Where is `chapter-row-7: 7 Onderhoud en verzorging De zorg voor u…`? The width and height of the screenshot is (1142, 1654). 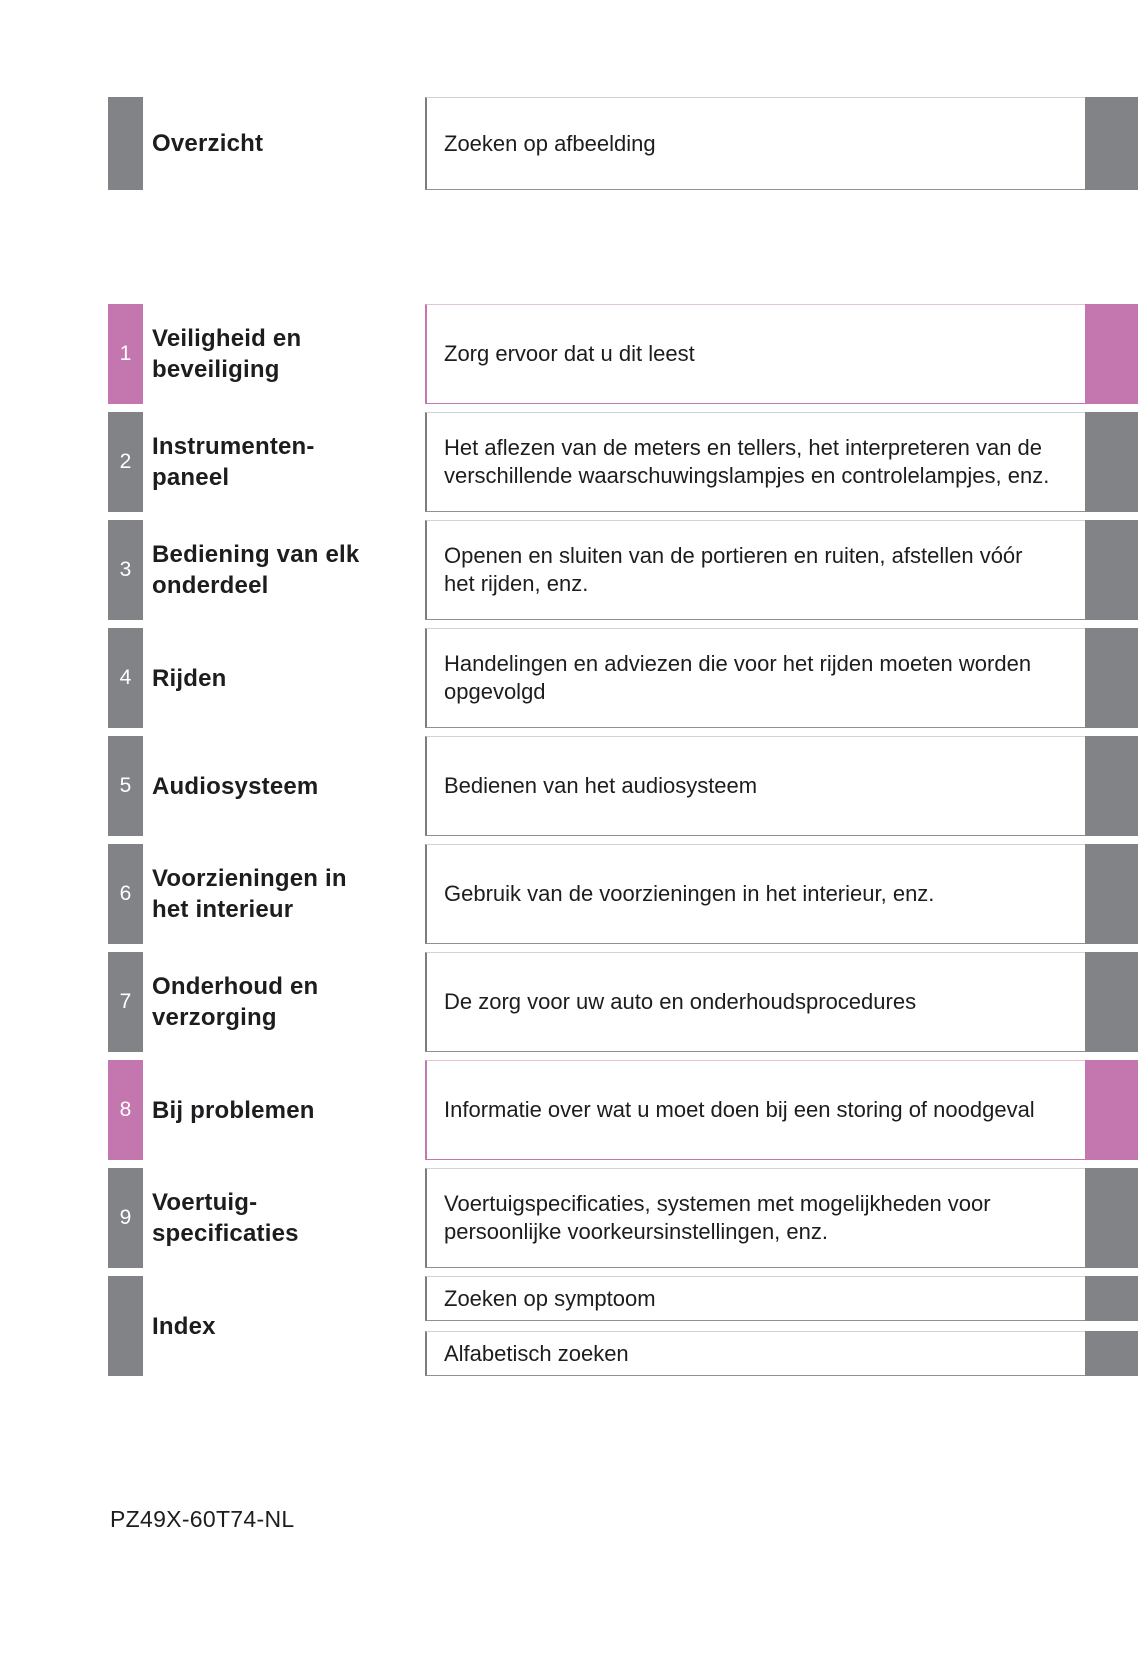 chapter-row-7: 7 Onderhoud en verzorging De zorg voor u… is located at coordinates (623, 1002).